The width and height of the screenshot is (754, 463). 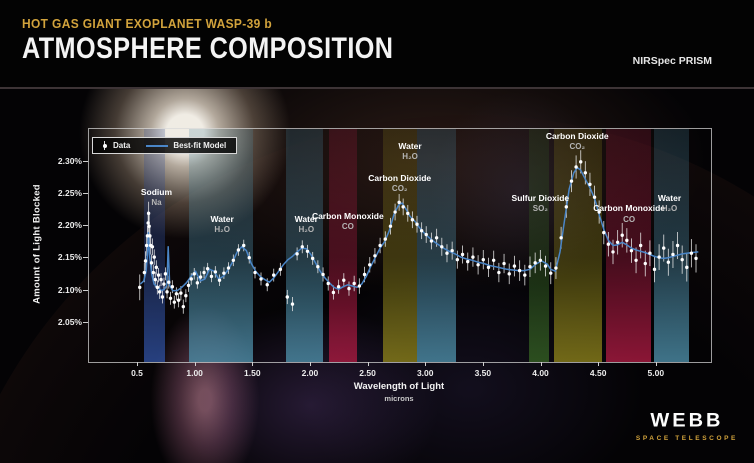 What do you see at coordinates (310, 373) in the screenshot?
I see `x-axis-tick-label: 2.00` at bounding box center [310, 373].